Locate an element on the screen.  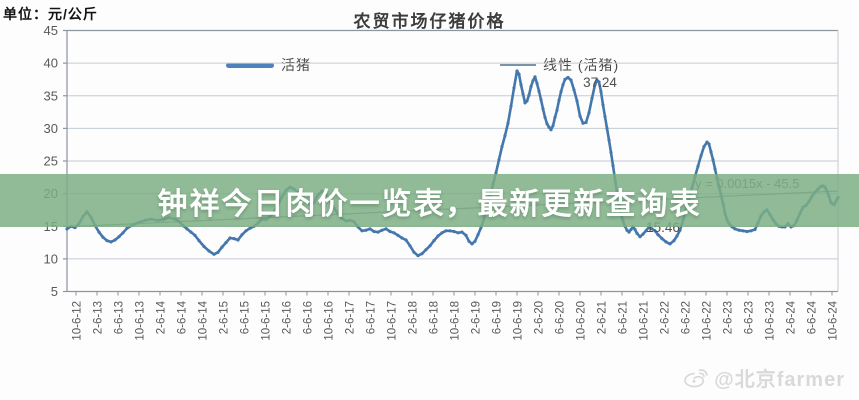
x-axis-tick-label: 6-6-15 is located at coordinates (246, 317).